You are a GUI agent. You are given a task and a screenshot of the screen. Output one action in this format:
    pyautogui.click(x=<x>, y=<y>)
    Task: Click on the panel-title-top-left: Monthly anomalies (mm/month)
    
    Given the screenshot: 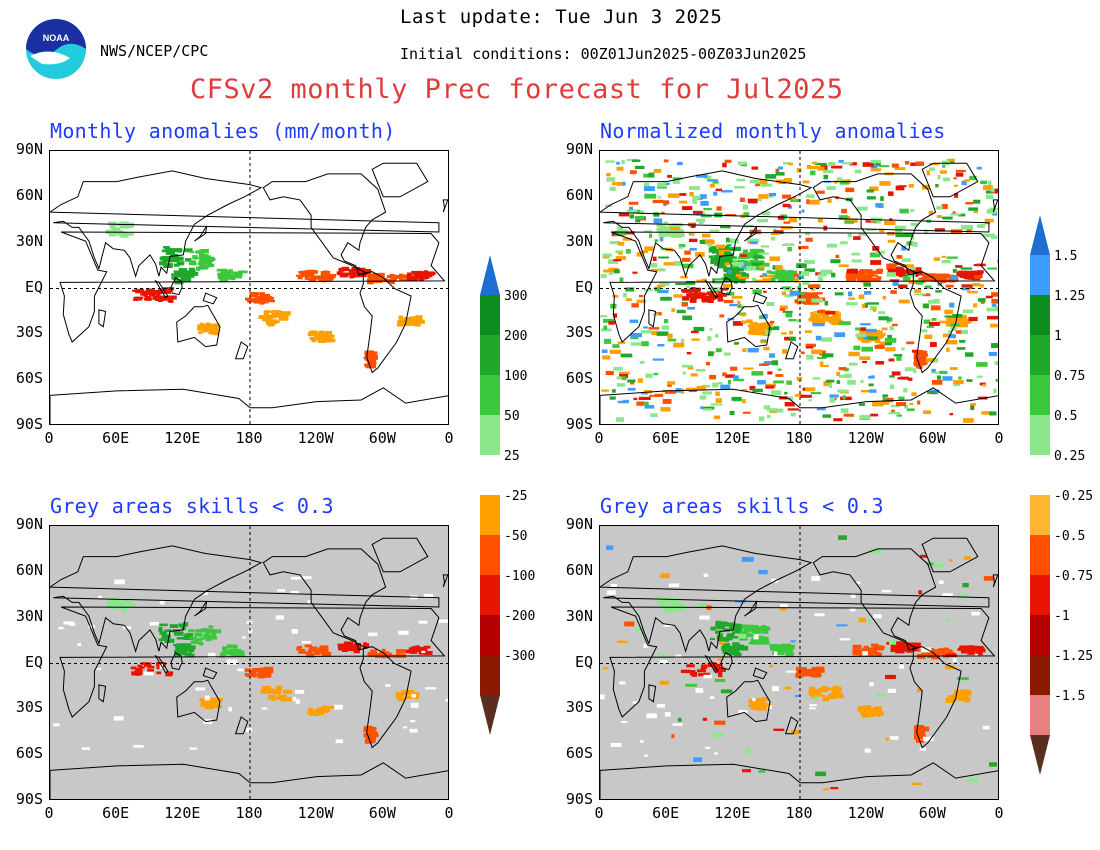 What is the action you would take?
    pyautogui.click(x=223, y=131)
    